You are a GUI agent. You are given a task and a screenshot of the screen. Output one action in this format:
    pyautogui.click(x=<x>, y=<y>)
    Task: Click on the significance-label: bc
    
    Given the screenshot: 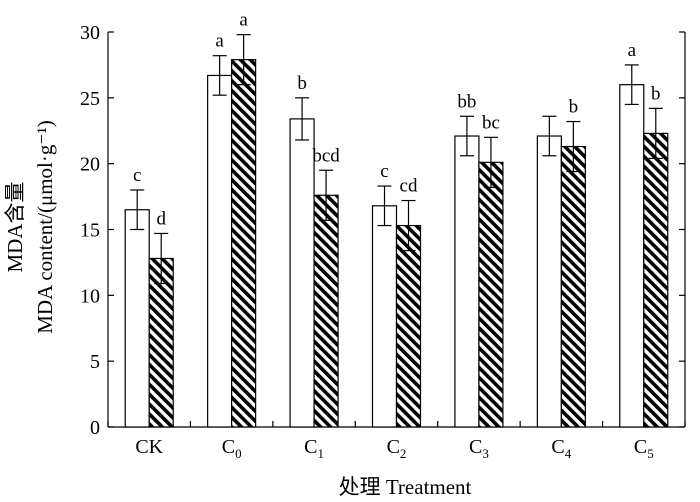 What is the action you would take?
    pyautogui.click(x=491, y=122)
    